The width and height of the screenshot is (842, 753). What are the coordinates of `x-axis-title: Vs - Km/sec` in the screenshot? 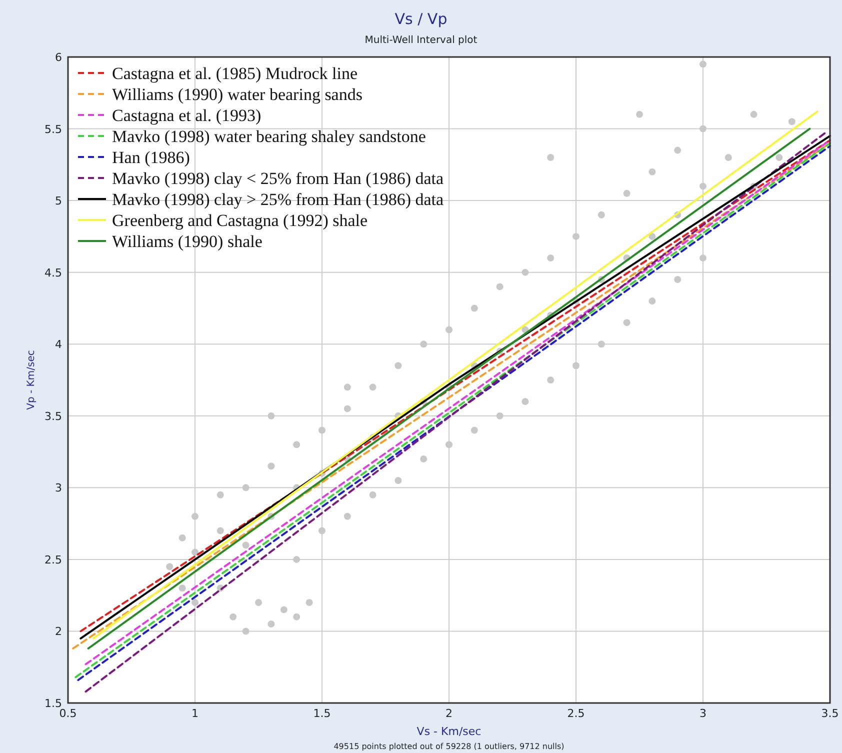 It's located at (449, 731).